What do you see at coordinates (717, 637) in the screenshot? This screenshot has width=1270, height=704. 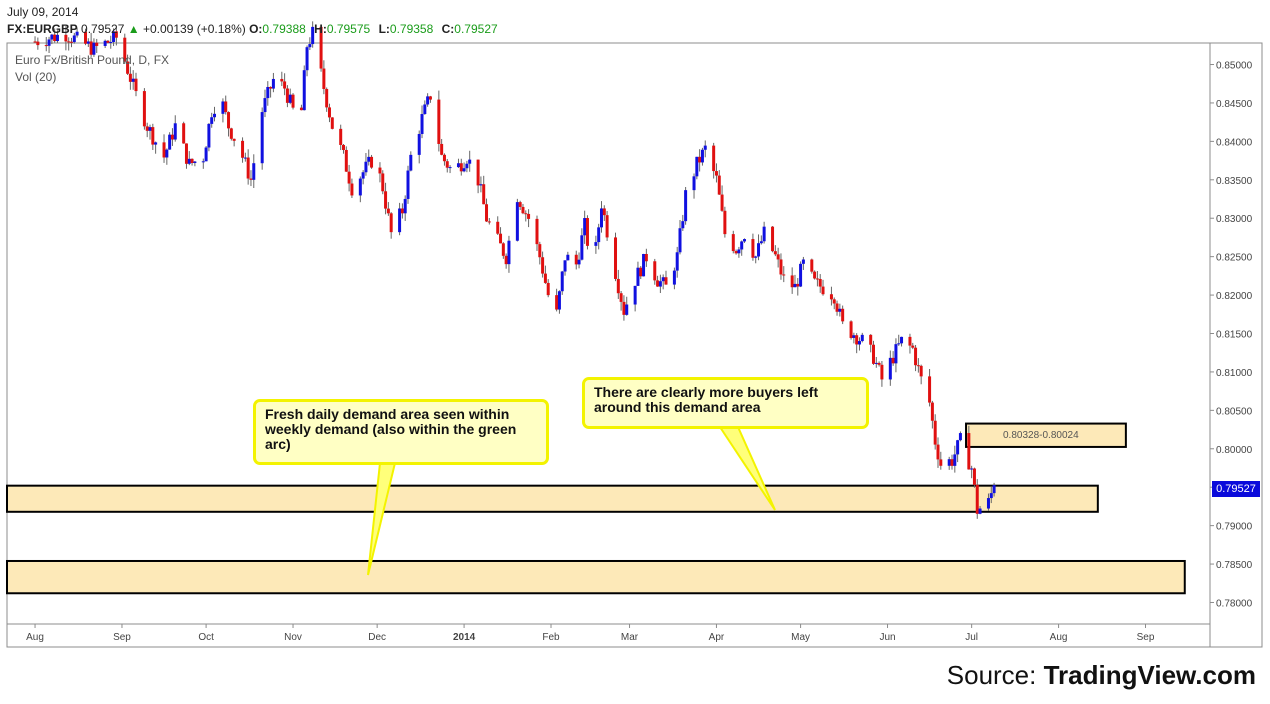 I see `x-tick-label: Apr` at bounding box center [717, 637].